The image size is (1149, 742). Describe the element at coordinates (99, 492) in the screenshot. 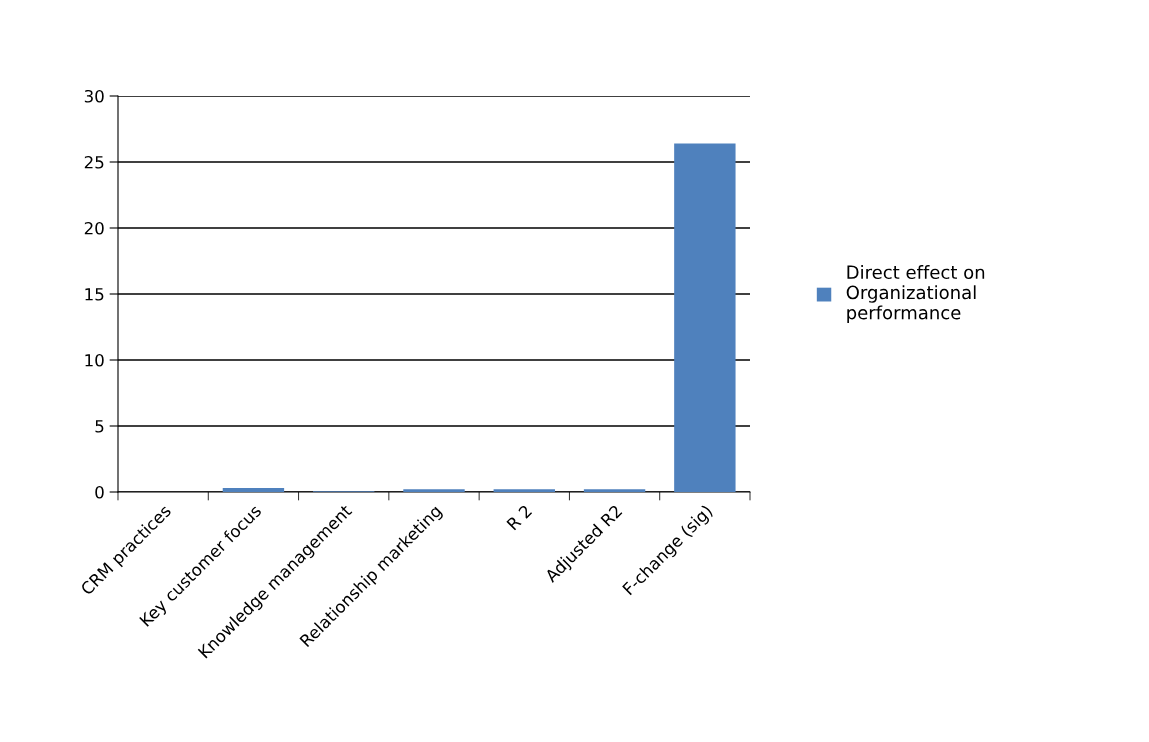

I see `y-tick-label: 0` at that location.